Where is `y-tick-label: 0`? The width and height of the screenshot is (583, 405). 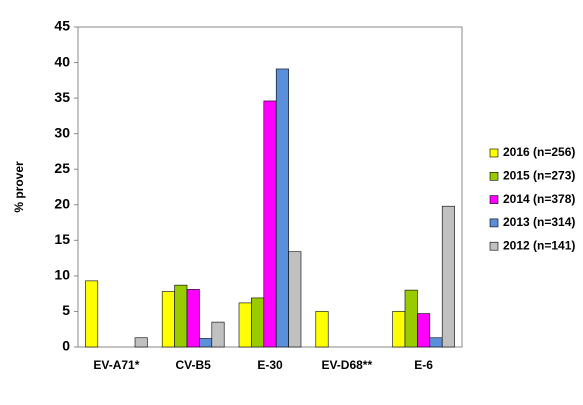 y-tick-label: 0 is located at coordinates (66, 346).